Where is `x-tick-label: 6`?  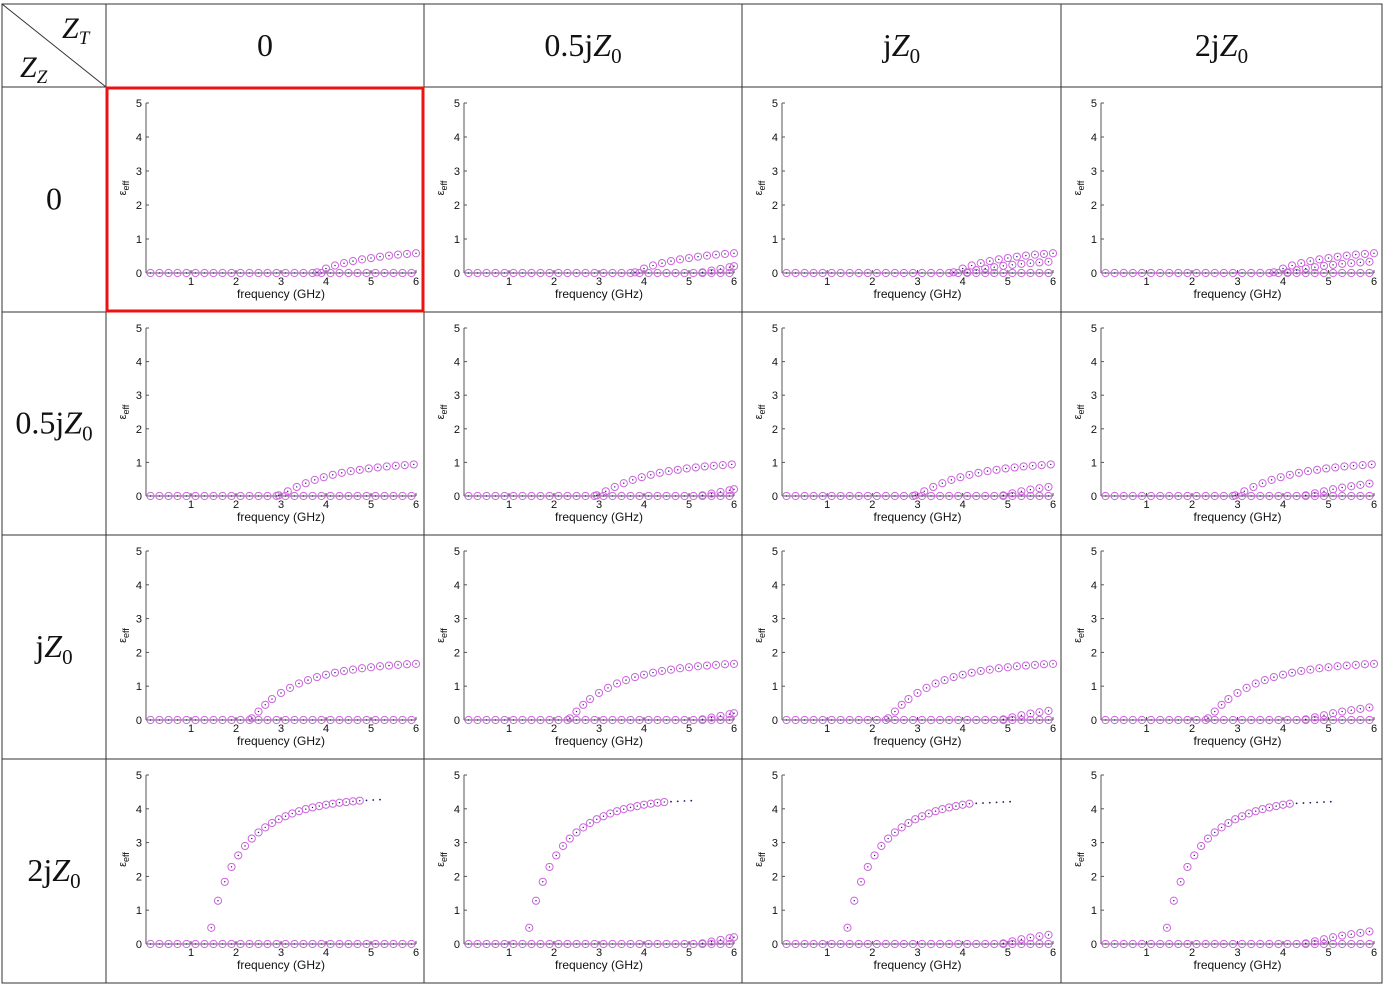 x-tick-label: 6 is located at coordinates (734, 505).